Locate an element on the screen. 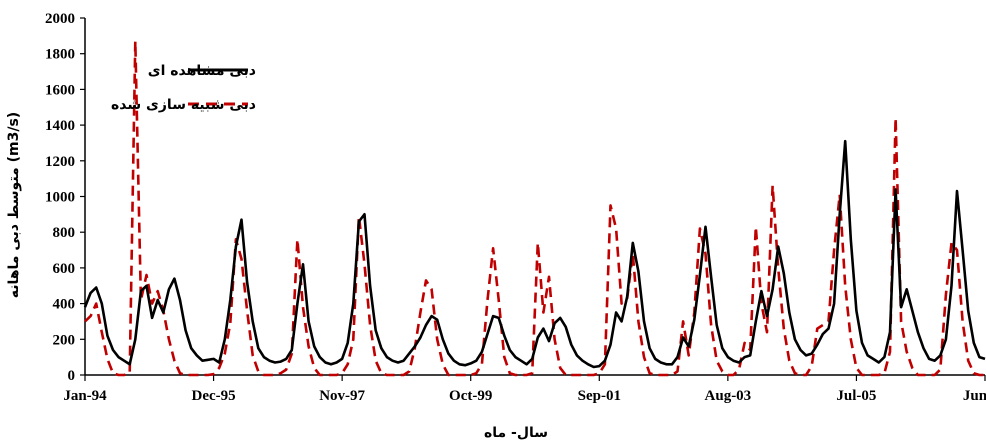 The width and height of the screenshot is (986, 444). y-axis: 0 200 400 600 800 1000 1200 1400 1600 1800 2000 is located at coordinates (65, 197).